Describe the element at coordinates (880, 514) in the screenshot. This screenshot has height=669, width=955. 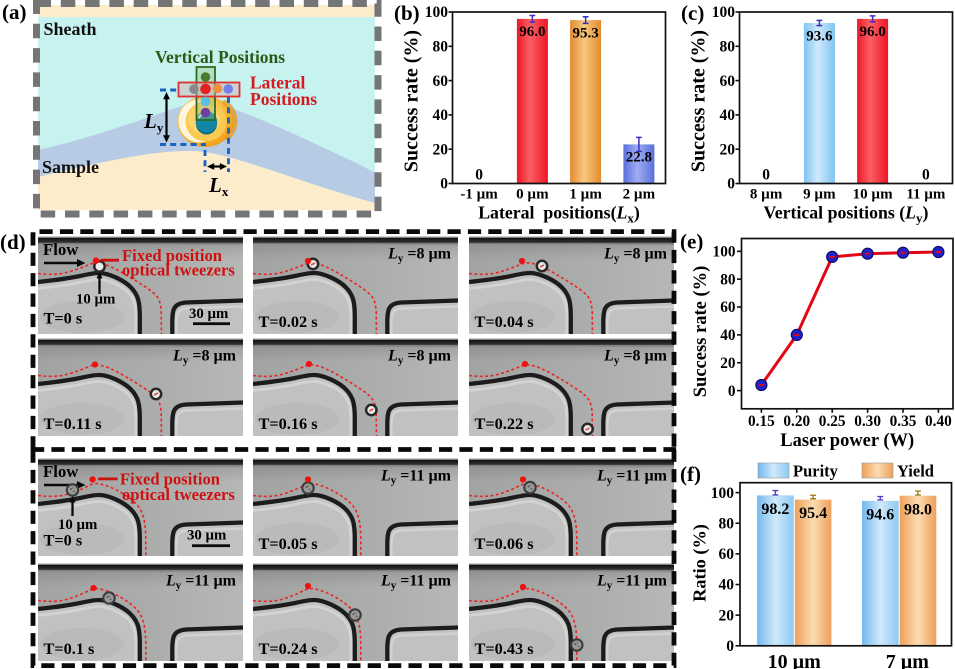
I see `svg-text: 94.6` at that location.